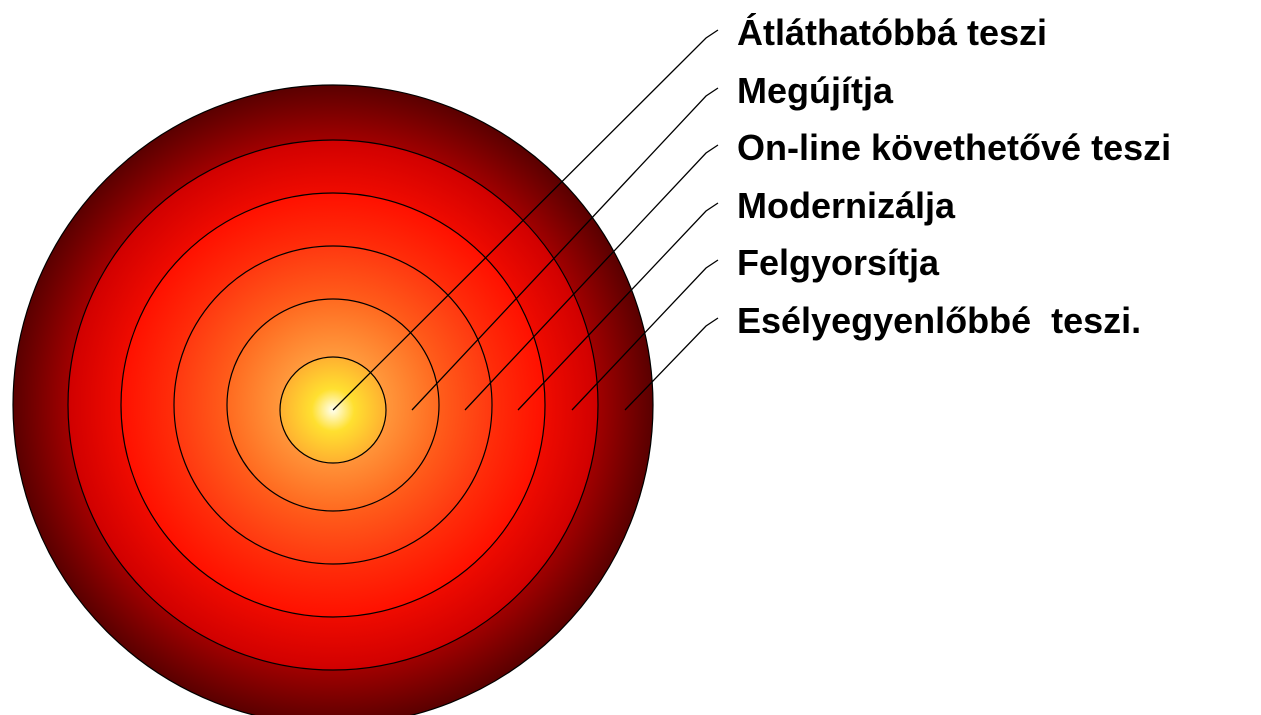 The height and width of the screenshot is (715, 1261). Describe the element at coordinates (815, 90) in the screenshot. I see `label: Megújítja` at that location.